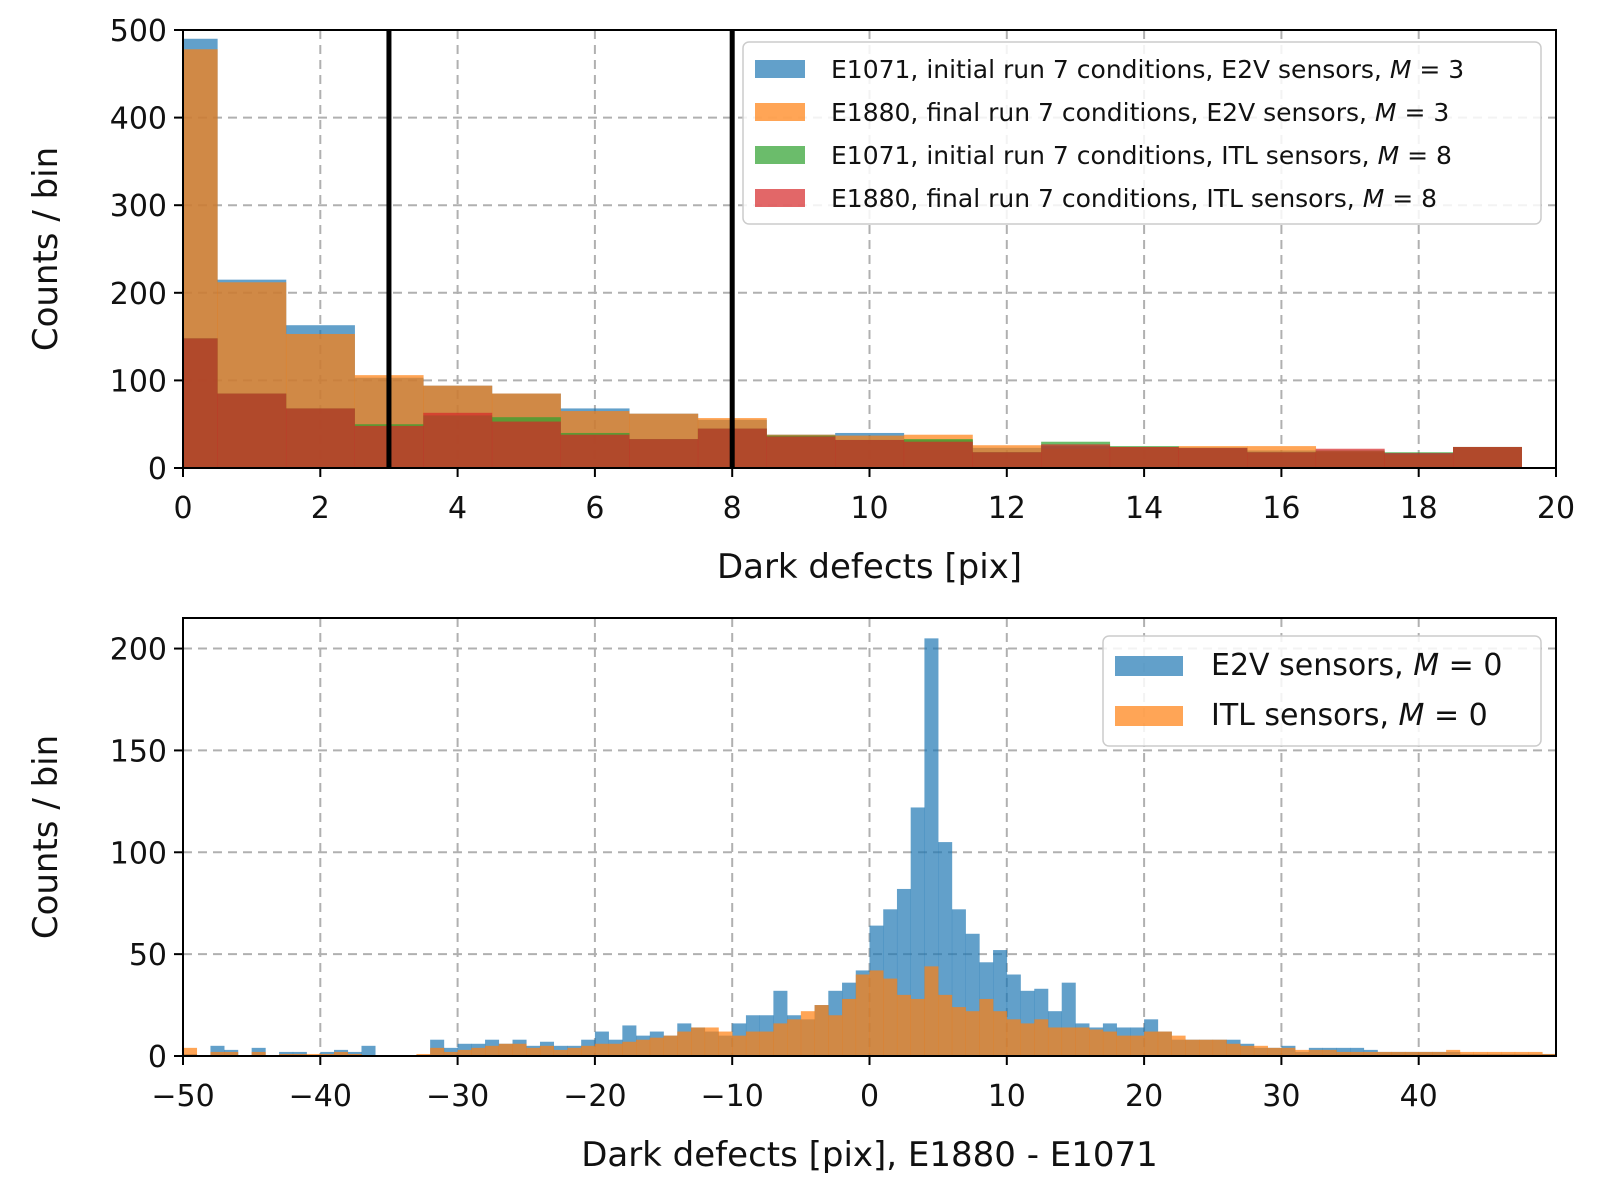  Describe the element at coordinates (157, 1057) in the screenshot. I see `bottom-y-tick-label: 0` at that location.